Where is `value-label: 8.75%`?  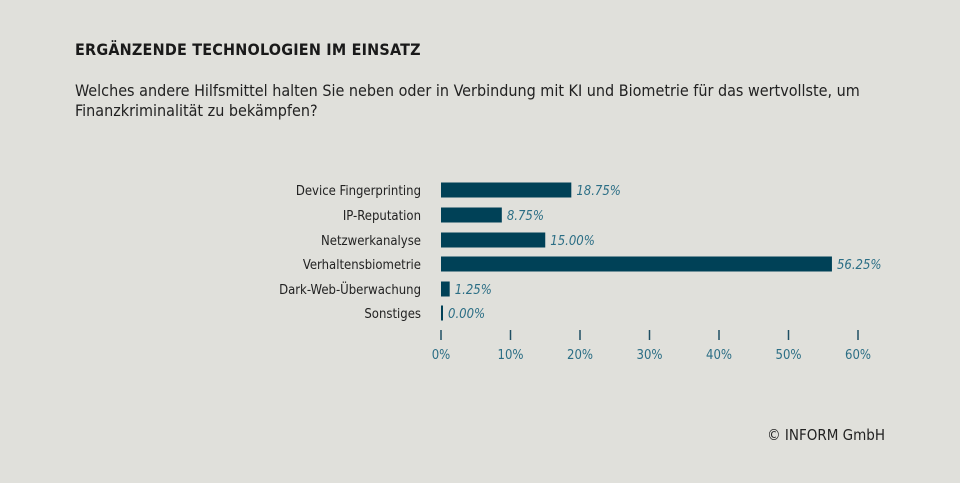 value-label: 8.75% is located at coordinates (525, 216).